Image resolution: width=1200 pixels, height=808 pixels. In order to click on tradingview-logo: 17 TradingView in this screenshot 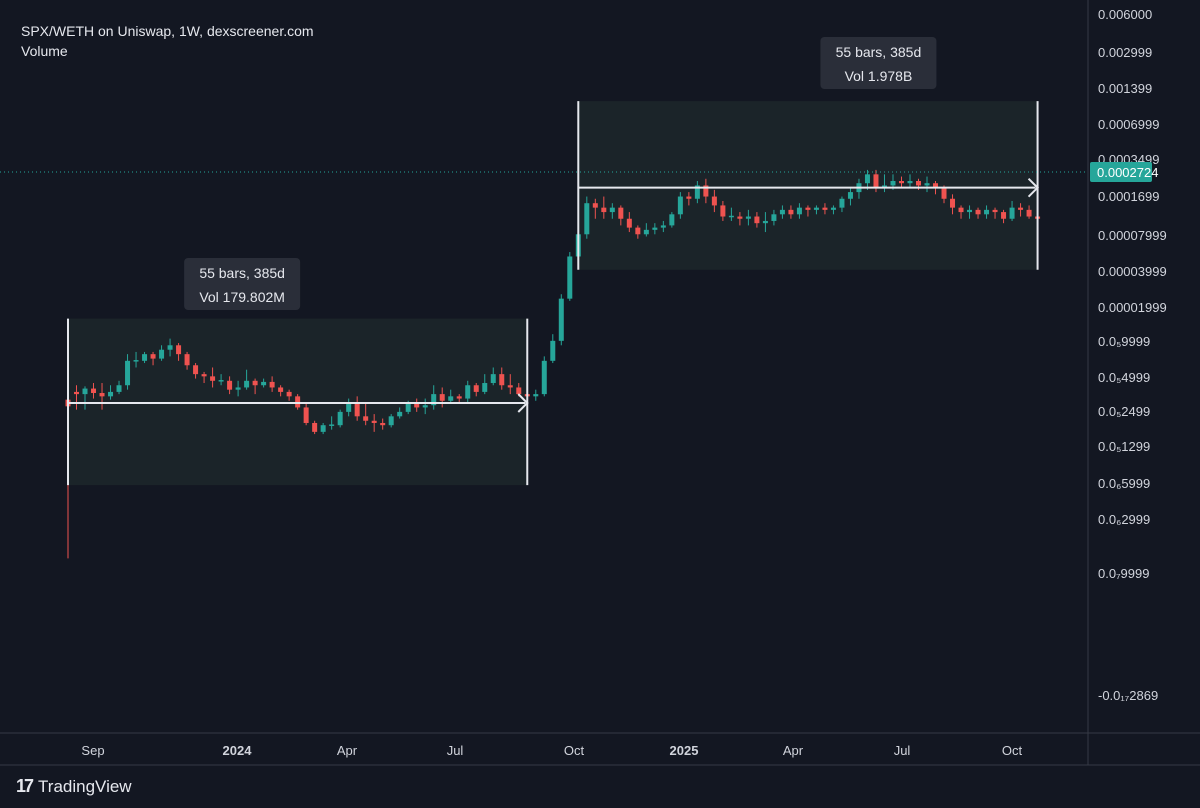, I will do `click(74, 786)`.